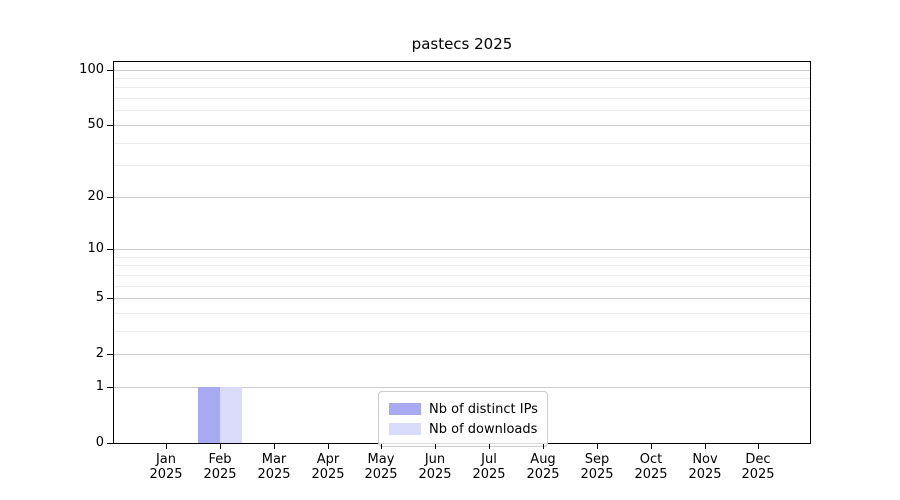 The width and height of the screenshot is (900, 500). I want to click on legend-swatch-downloads, so click(405, 429).